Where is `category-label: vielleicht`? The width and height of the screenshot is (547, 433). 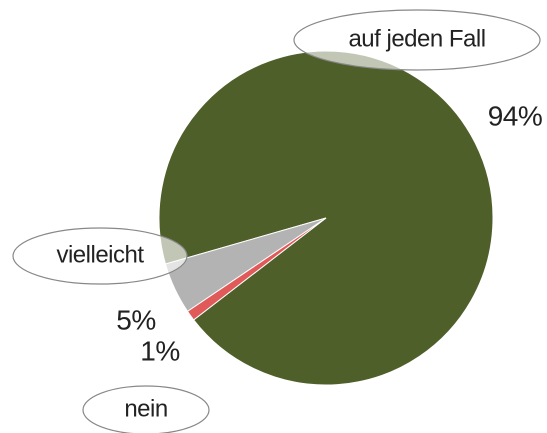
category-label: vielleicht is located at coordinates (100, 254).